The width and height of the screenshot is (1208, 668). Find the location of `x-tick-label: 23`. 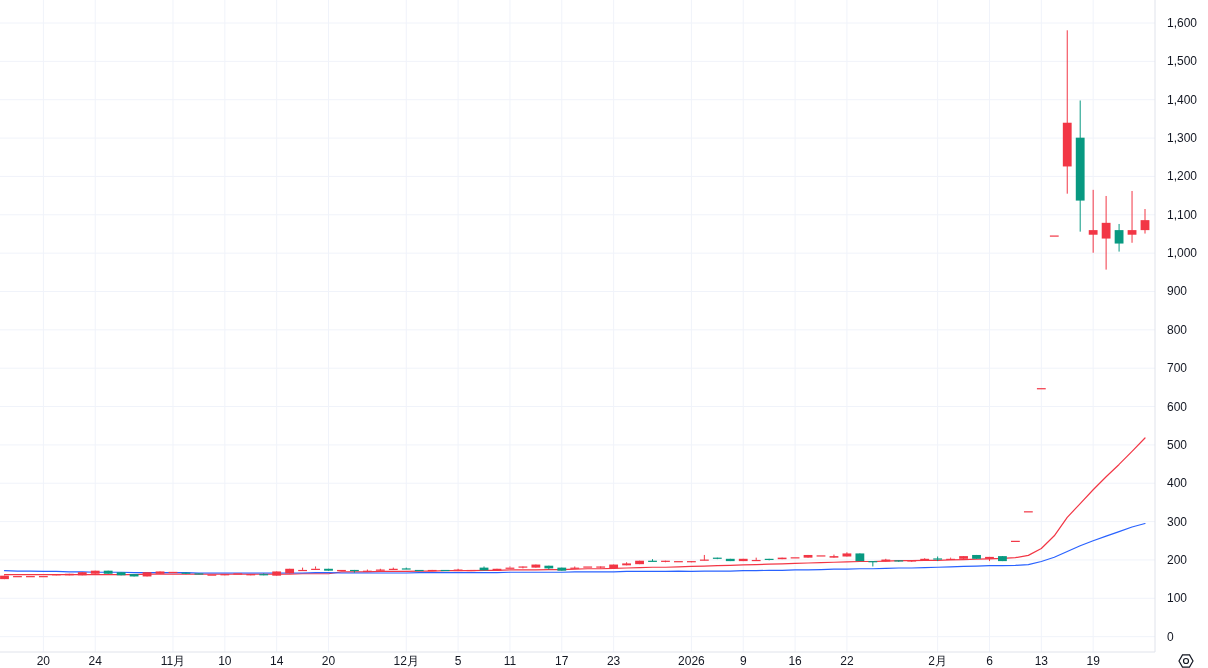

x-tick-label: 23 is located at coordinates (613, 661).